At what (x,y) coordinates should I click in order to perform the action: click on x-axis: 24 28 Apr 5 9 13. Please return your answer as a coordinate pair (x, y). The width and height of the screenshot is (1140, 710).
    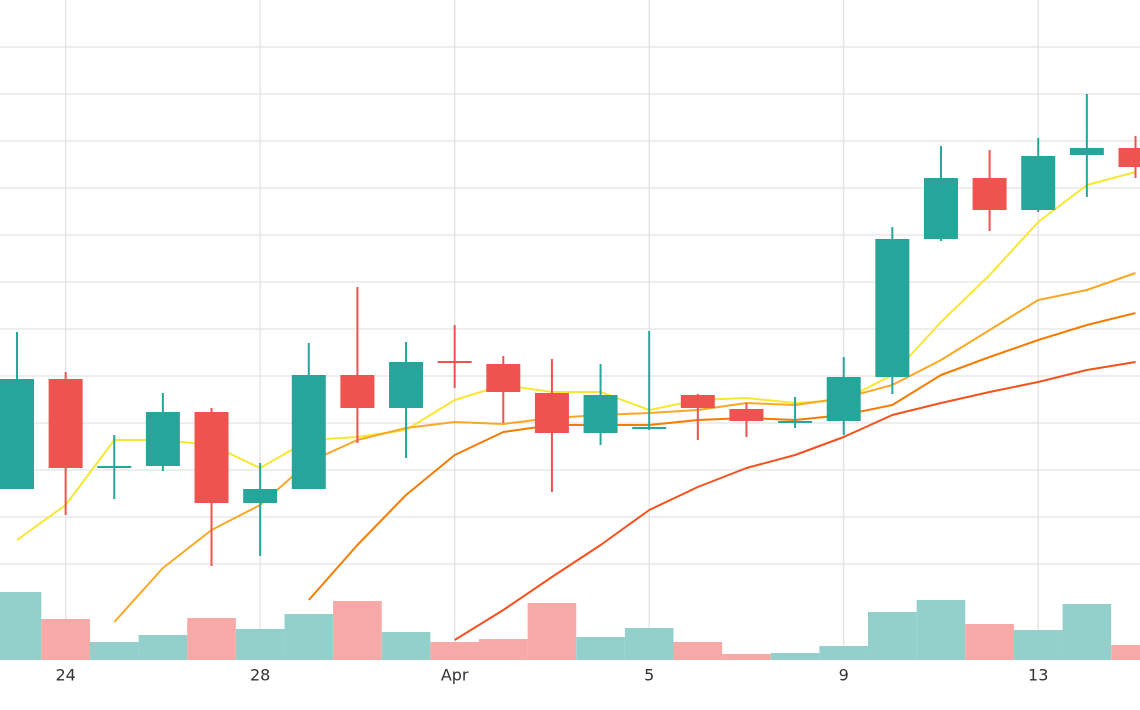
    Looking at the image, I should click on (551, 675).